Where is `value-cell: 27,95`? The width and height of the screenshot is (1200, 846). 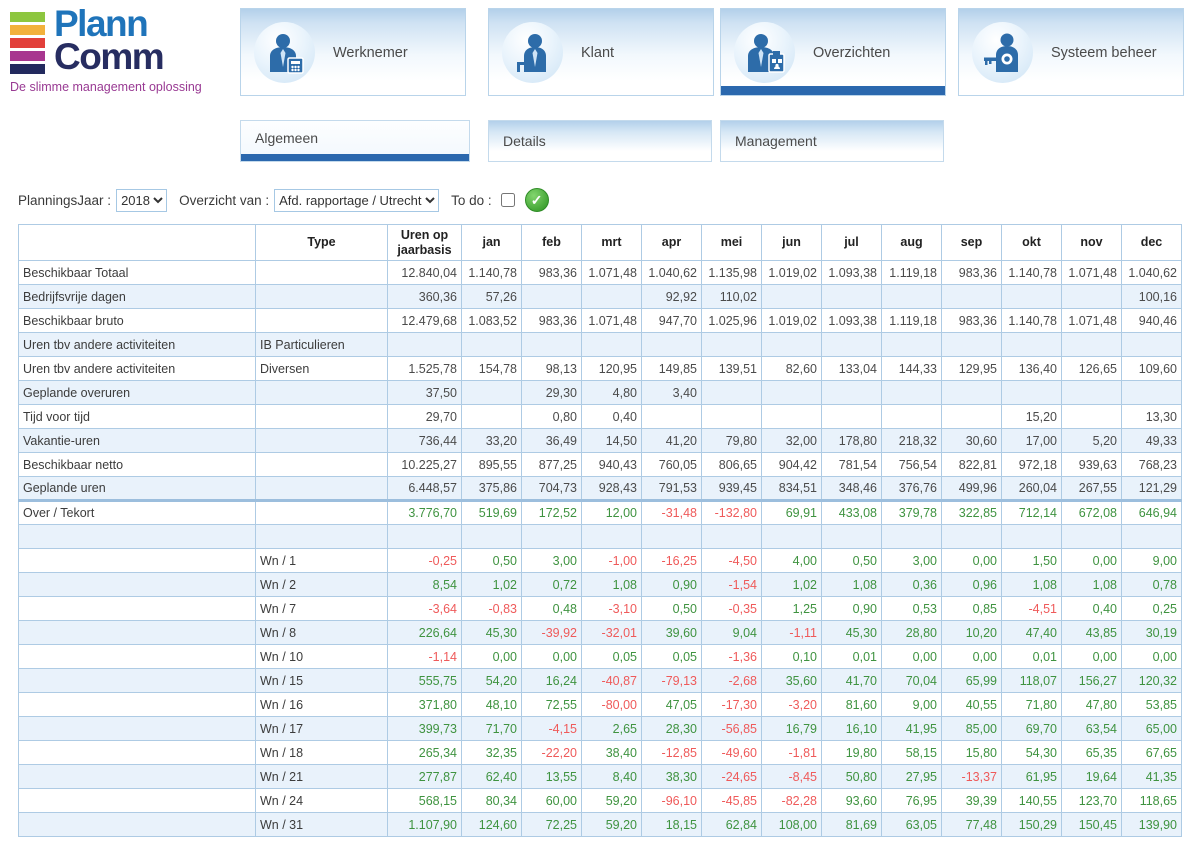
value-cell: 27,95 is located at coordinates (911, 776).